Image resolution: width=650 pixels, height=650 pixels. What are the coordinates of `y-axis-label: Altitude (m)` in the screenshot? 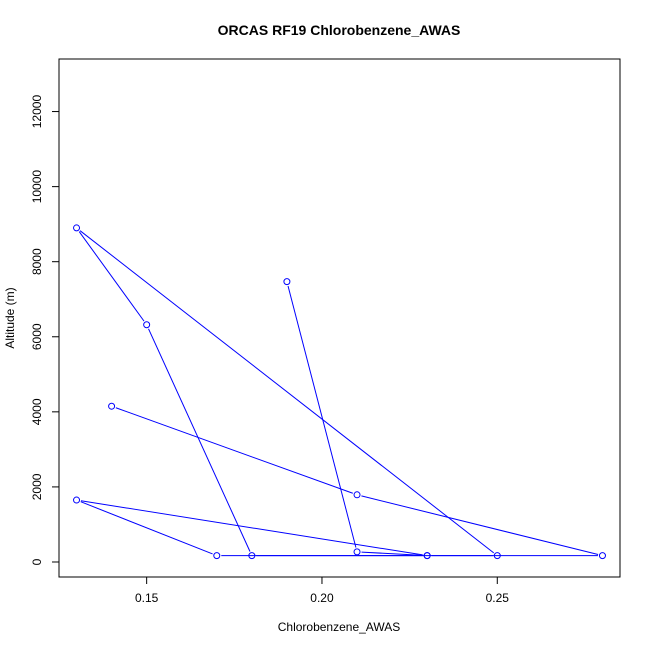 It's located at (10, 317).